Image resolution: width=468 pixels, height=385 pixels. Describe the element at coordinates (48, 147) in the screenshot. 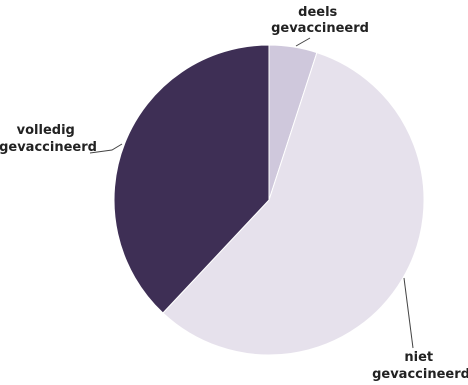

I see `label-volledig-line2: gevaccineerd` at that location.